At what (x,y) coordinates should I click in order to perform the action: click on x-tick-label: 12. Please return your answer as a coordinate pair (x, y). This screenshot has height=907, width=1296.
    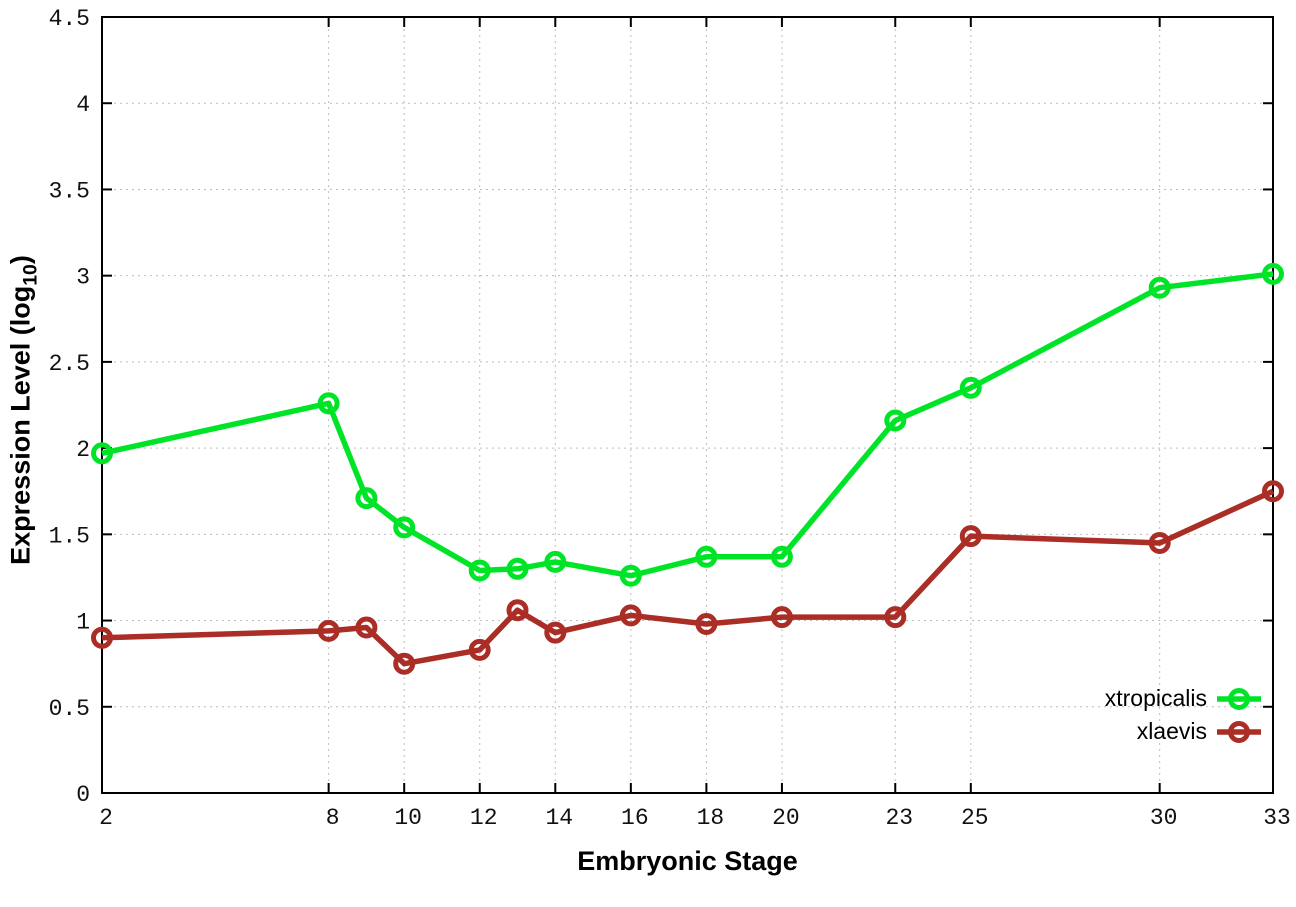
    Looking at the image, I should click on (484, 818).